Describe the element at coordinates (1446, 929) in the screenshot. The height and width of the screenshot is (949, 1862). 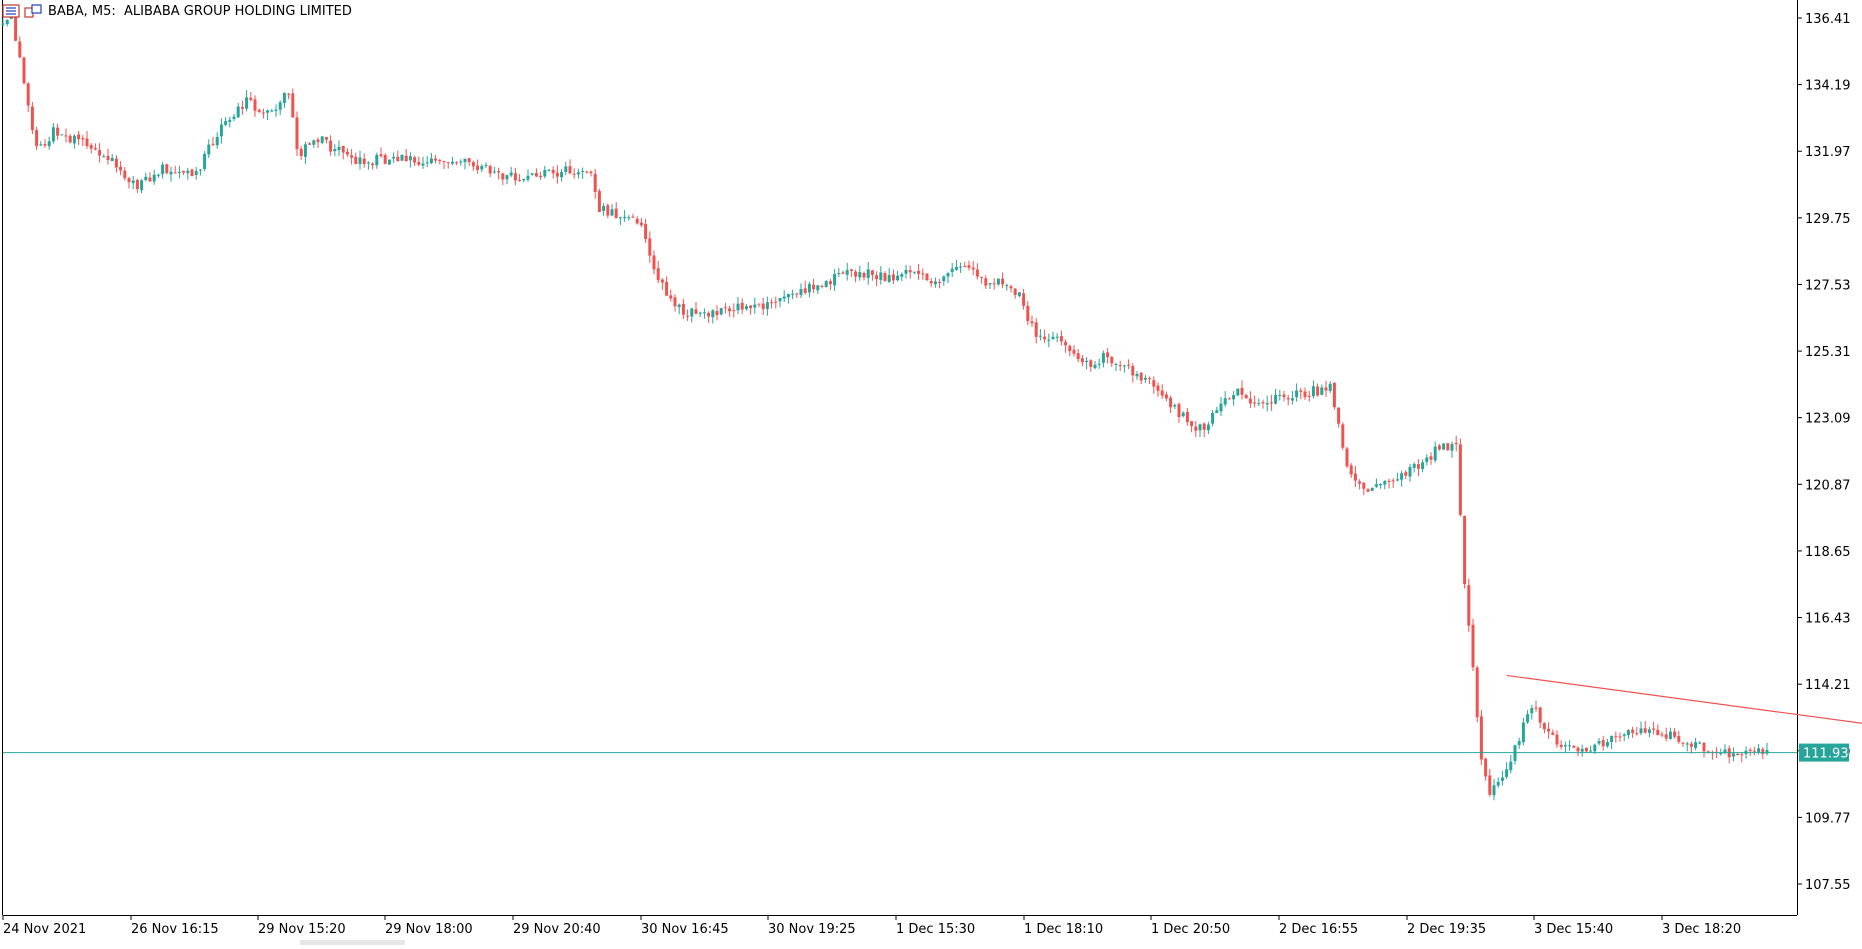
I see `x-tick-label: 2 Dec 19:35` at that location.